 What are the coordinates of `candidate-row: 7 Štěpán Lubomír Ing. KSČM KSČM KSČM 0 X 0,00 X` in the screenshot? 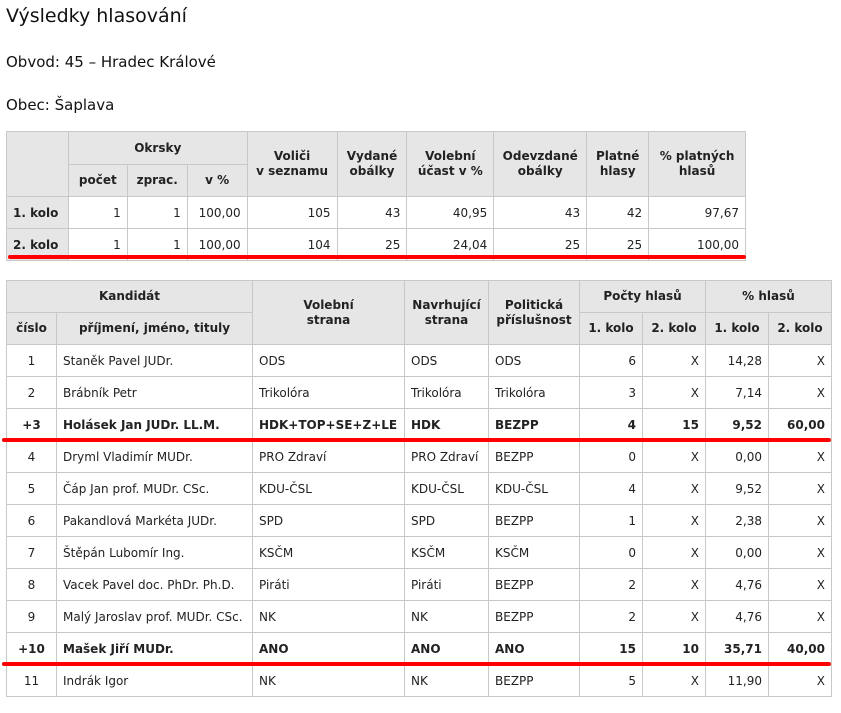 It's located at (419, 552).